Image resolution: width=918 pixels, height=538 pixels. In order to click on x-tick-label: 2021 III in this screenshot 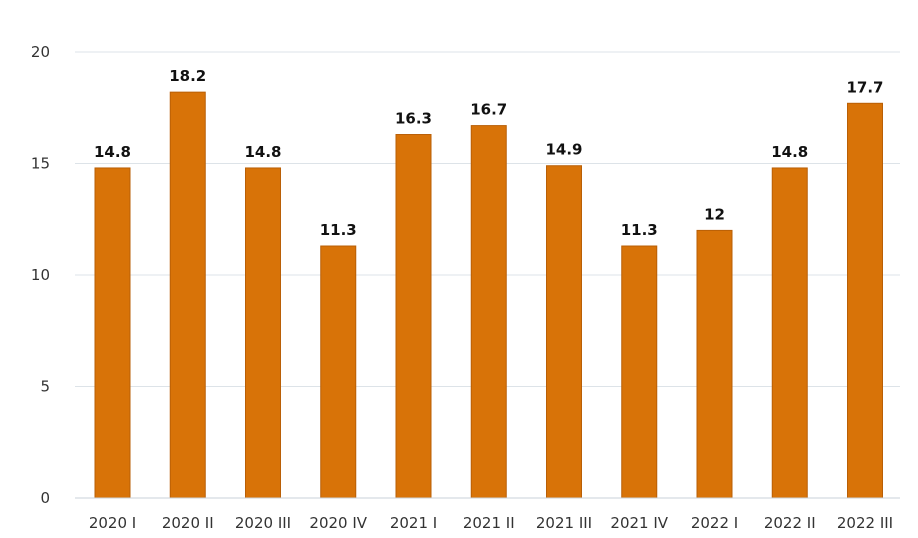, I will do `click(564, 523)`.